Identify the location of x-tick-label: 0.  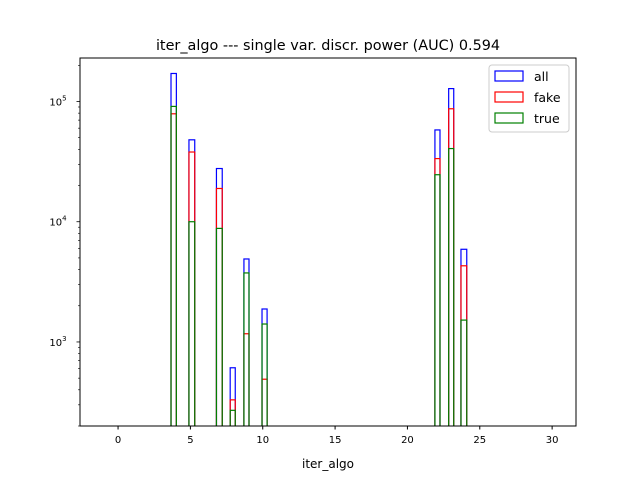
(118, 440).